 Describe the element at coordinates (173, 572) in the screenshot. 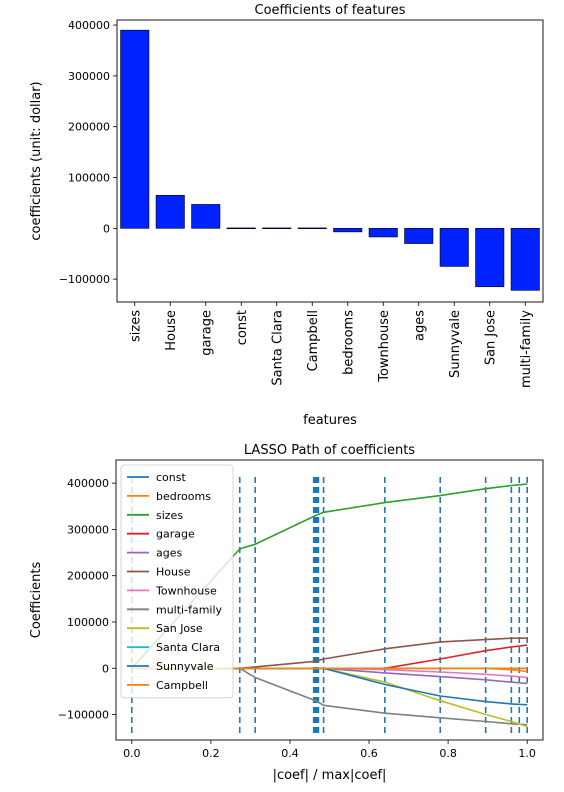

I see `legend-label-house: House` at that location.